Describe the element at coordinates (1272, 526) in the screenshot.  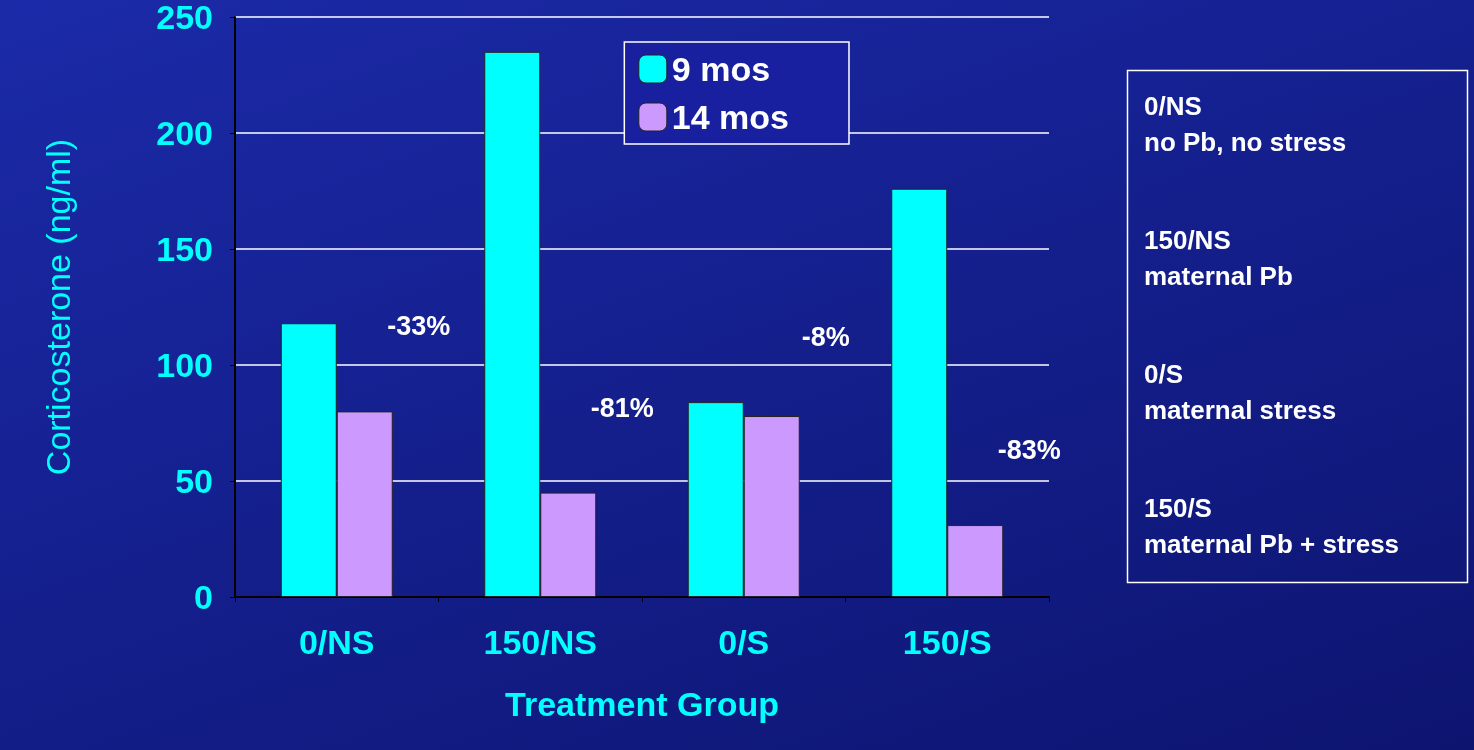
I see `text: 150/S maternal Pb + stress` at that location.